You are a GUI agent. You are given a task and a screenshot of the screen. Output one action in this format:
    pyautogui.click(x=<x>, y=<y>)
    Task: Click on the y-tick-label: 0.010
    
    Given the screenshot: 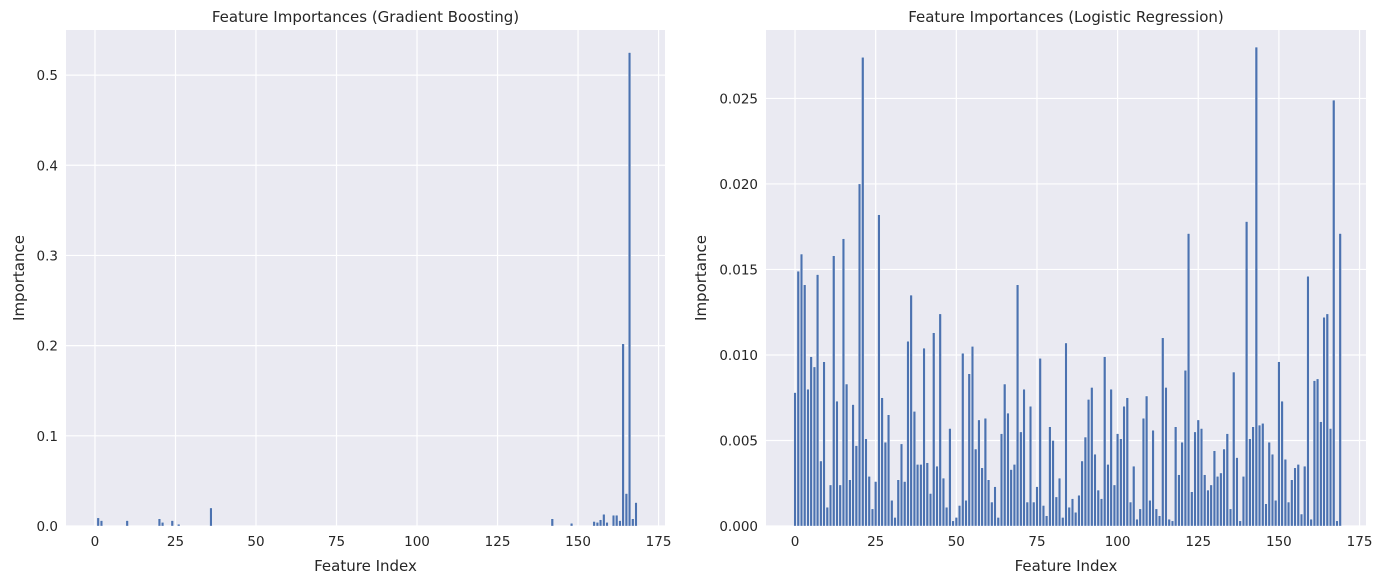 What is the action you would take?
    pyautogui.click(x=738, y=356)
    